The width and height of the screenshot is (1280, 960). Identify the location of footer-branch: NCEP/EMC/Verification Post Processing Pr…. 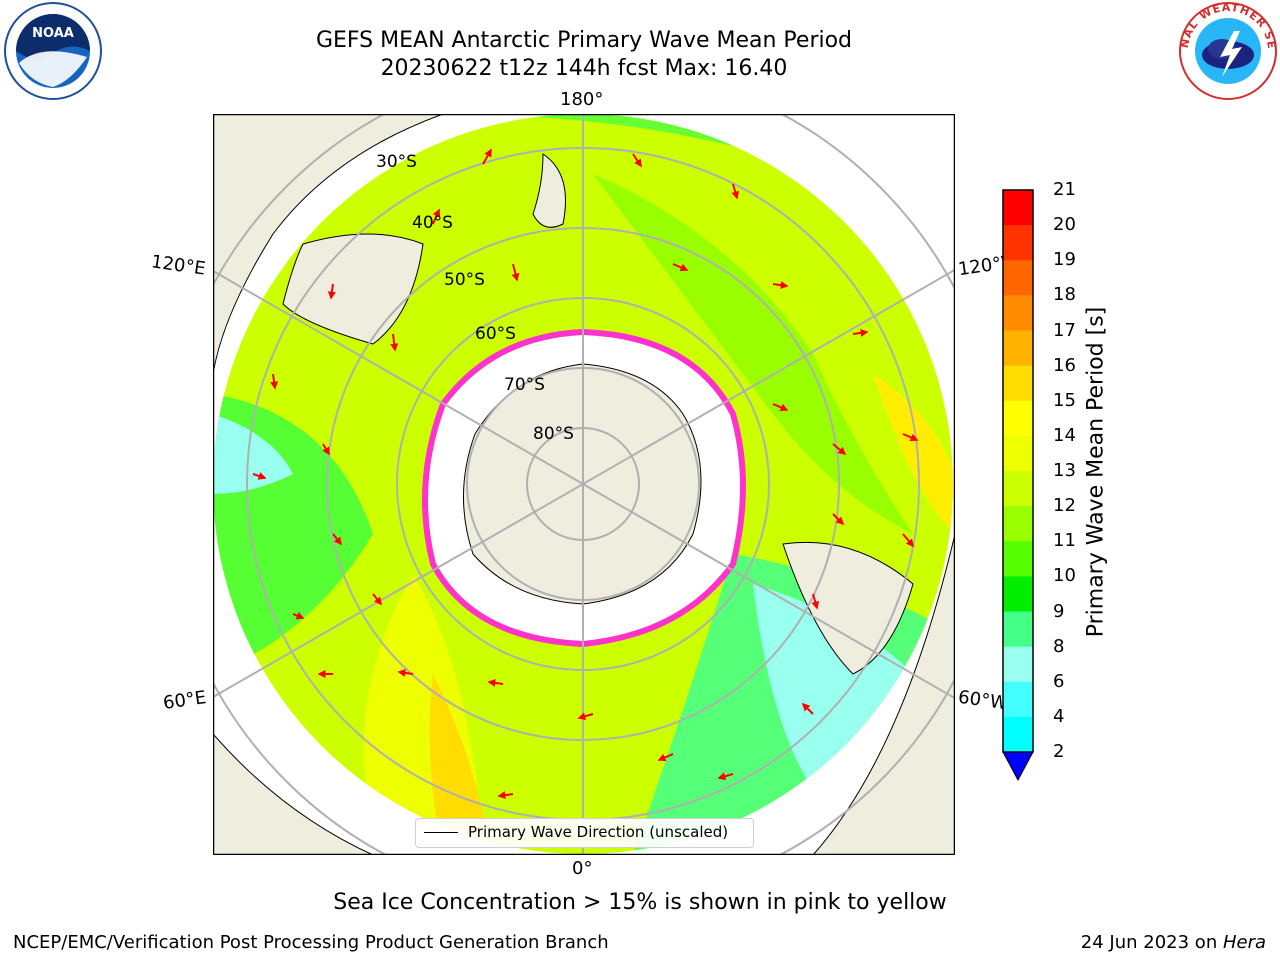
(311, 942).